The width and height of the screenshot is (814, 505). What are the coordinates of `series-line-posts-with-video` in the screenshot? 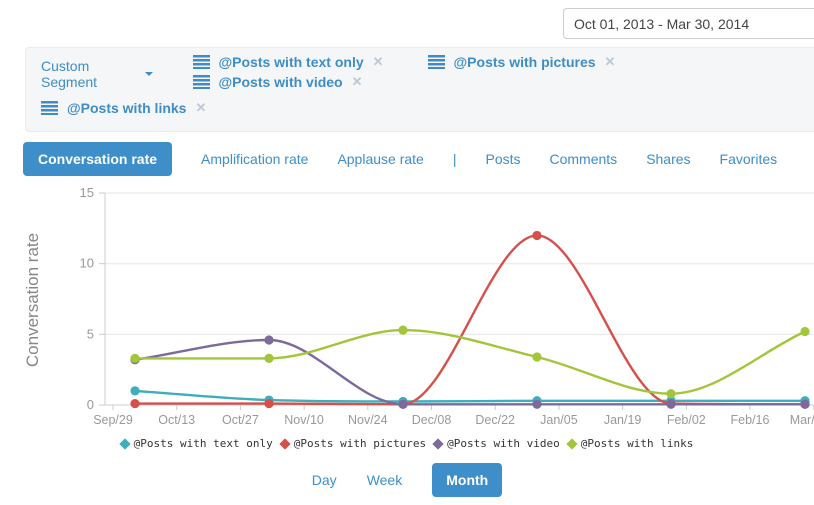 It's located at (469, 372).